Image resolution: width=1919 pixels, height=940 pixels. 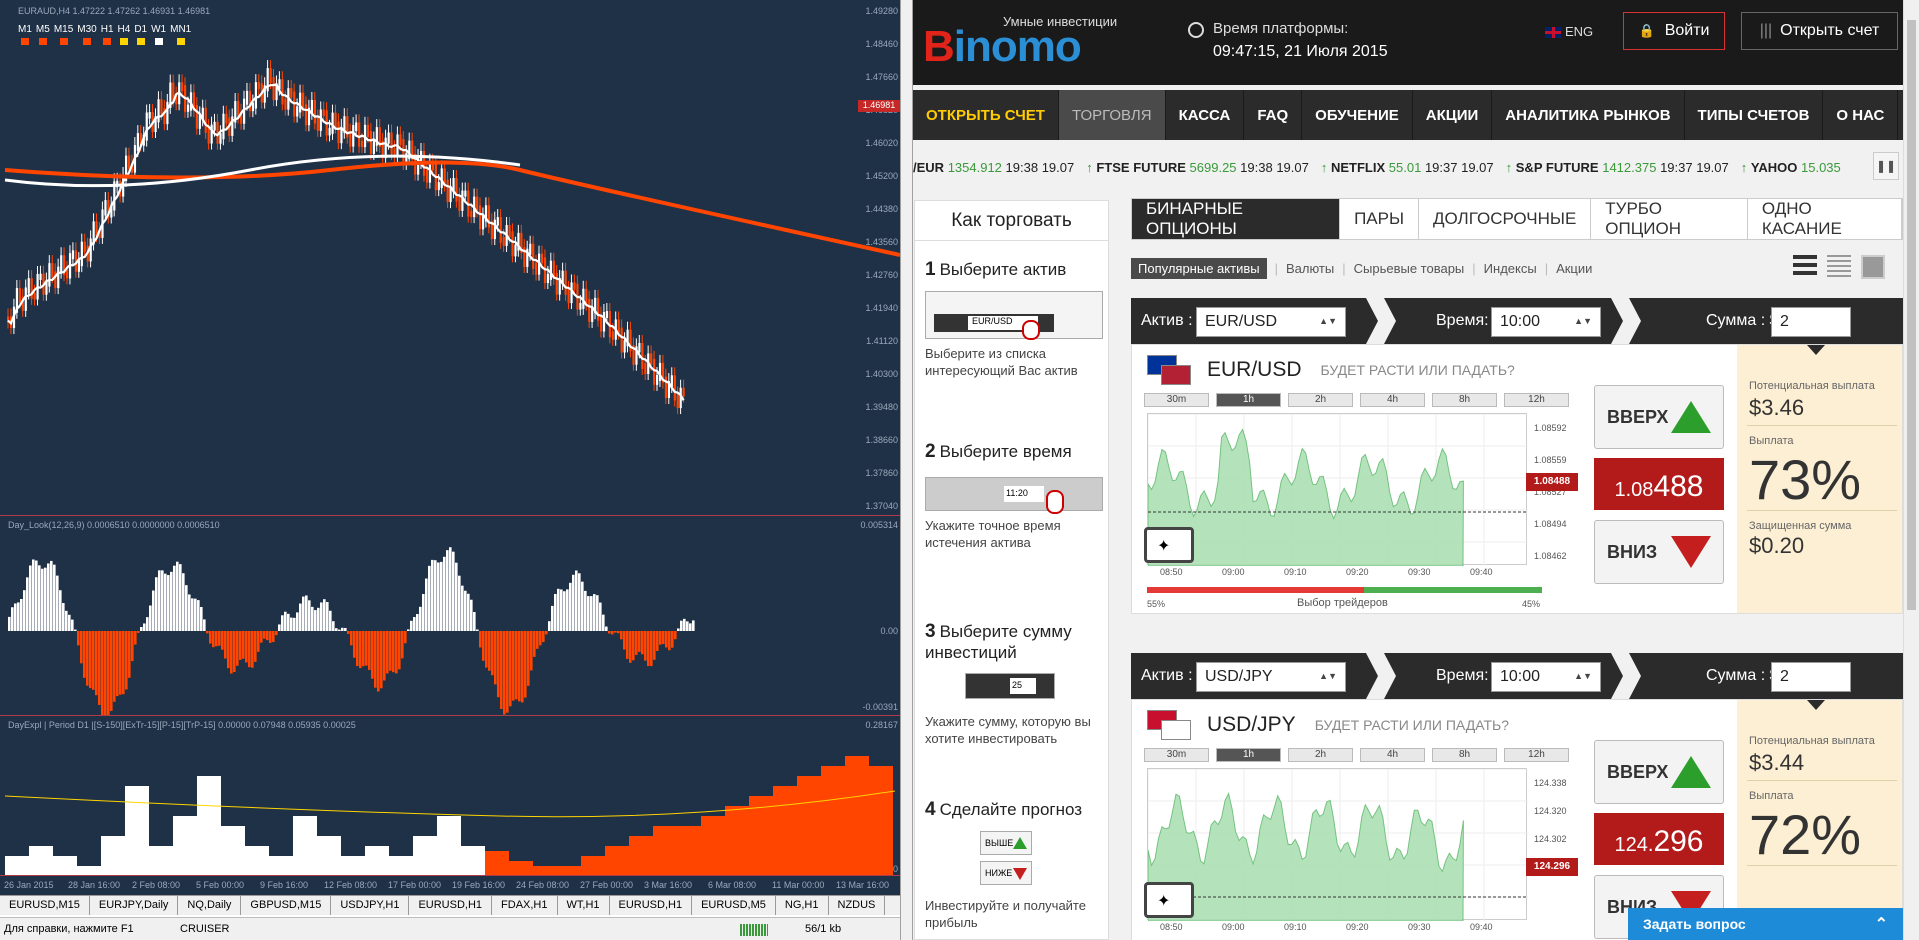 What do you see at coordinates (1552, 482) in the screenshot?
I see `price-tag: 1.08488` at bounding box center [1552, 482].